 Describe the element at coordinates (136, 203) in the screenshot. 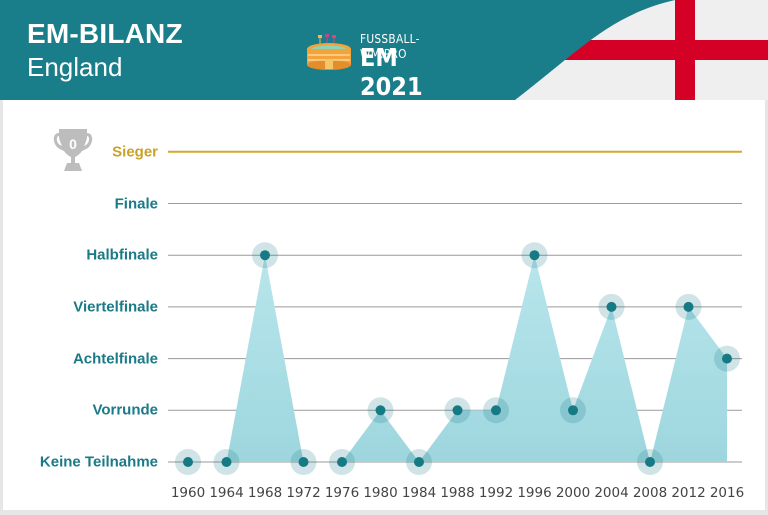

I see `y-label-finale: Finale` at that location.